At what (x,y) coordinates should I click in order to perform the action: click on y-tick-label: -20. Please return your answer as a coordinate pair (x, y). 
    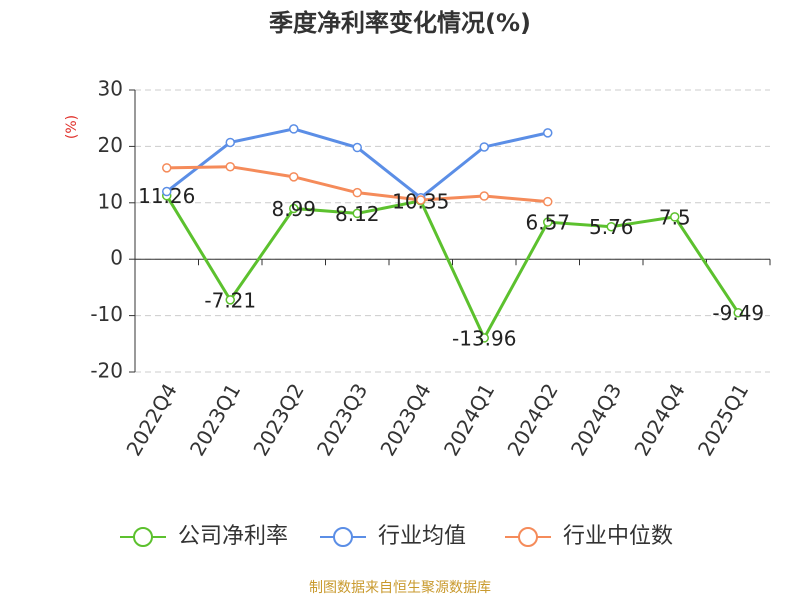
    Looking at the image, I should click on (106, 371).